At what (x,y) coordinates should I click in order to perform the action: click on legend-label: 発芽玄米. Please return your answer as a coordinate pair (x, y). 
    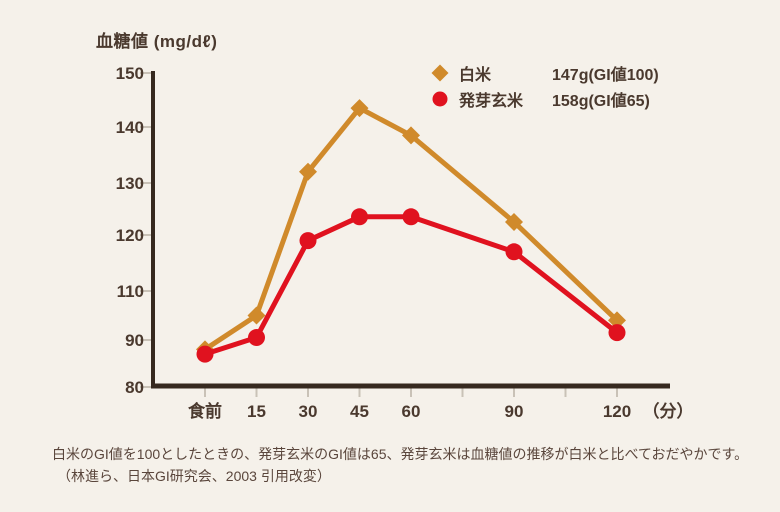
    Looking at the image, I should click on (491, 101).